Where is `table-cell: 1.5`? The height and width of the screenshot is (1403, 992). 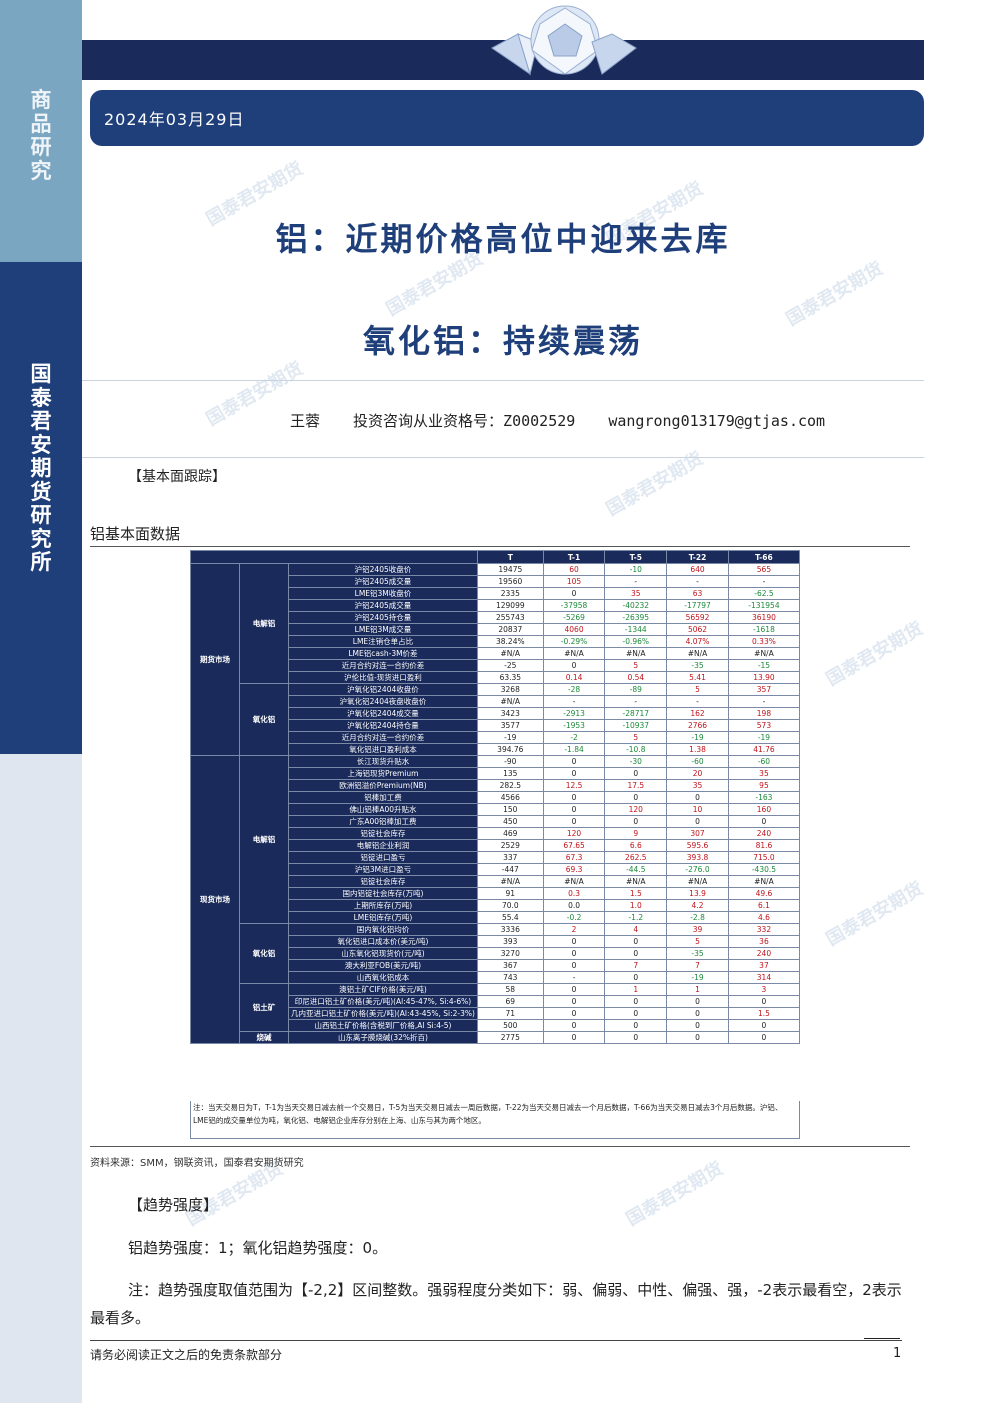
table-cell: 1.5 is located at coordinates (636, 893).